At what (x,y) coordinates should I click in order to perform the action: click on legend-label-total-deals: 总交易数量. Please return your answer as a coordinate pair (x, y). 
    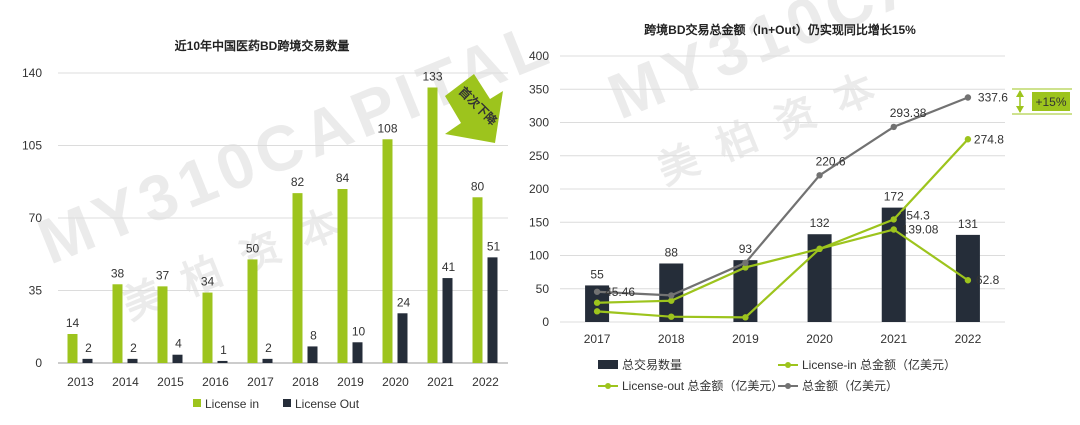
    Looking at the image, I should click on (652, 364).